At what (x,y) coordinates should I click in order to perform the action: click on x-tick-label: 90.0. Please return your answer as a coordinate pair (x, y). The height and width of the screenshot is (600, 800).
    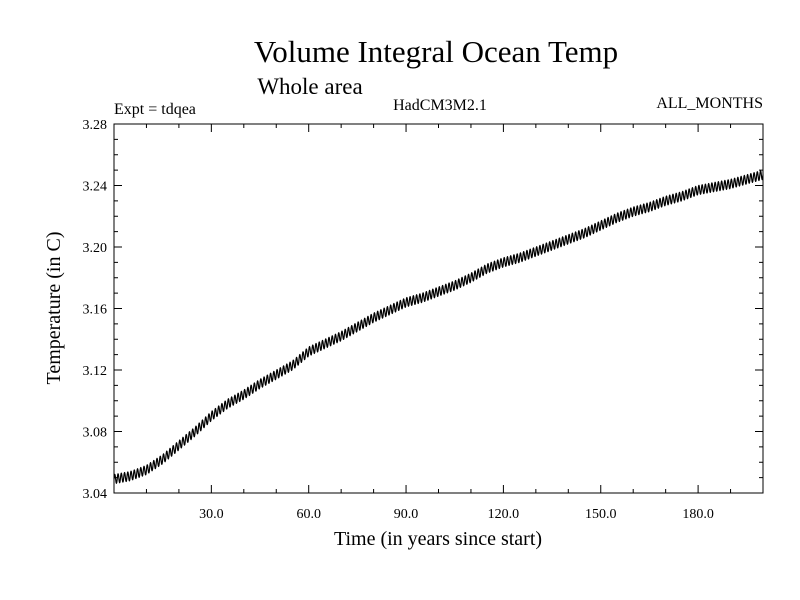
    Looking at the image, I should click on (406, 514).